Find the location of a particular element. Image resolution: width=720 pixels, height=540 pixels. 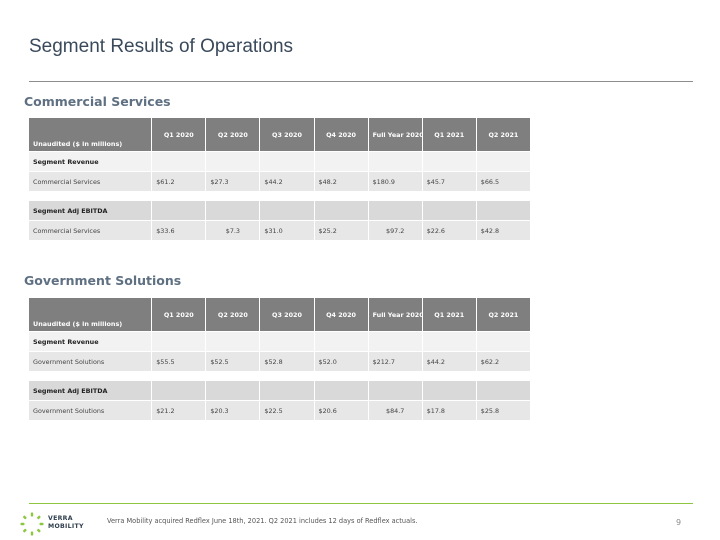

table-cell: $84.7 is located at coordinates (395, 410).